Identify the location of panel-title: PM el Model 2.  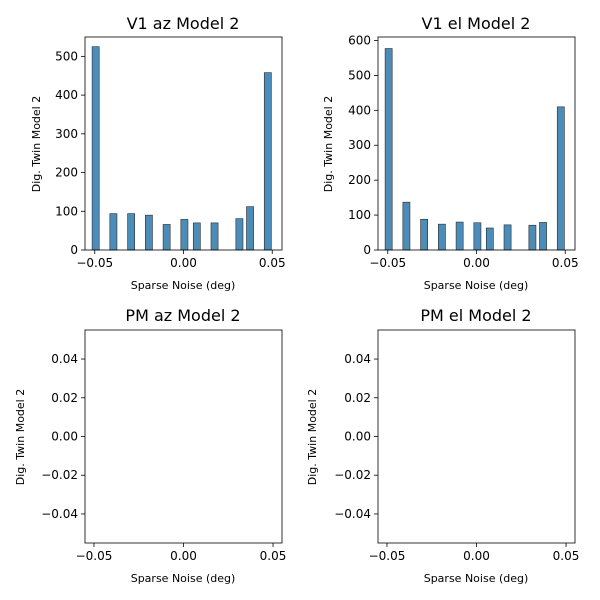
(475, 315).